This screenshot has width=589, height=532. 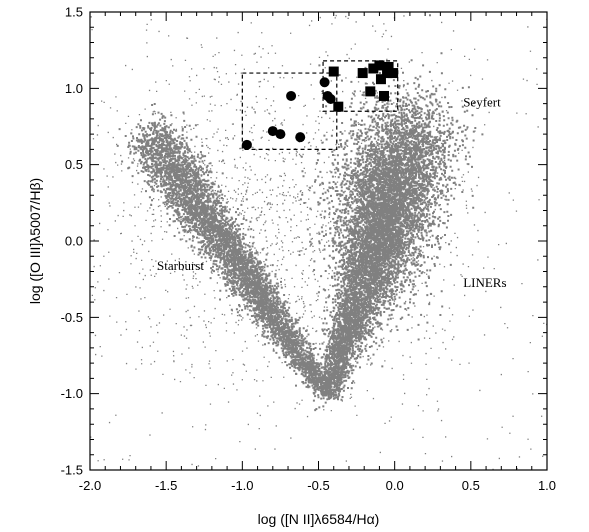 I want to click on region-label-seyfert: Seyfert, so click(x=482, y=102).